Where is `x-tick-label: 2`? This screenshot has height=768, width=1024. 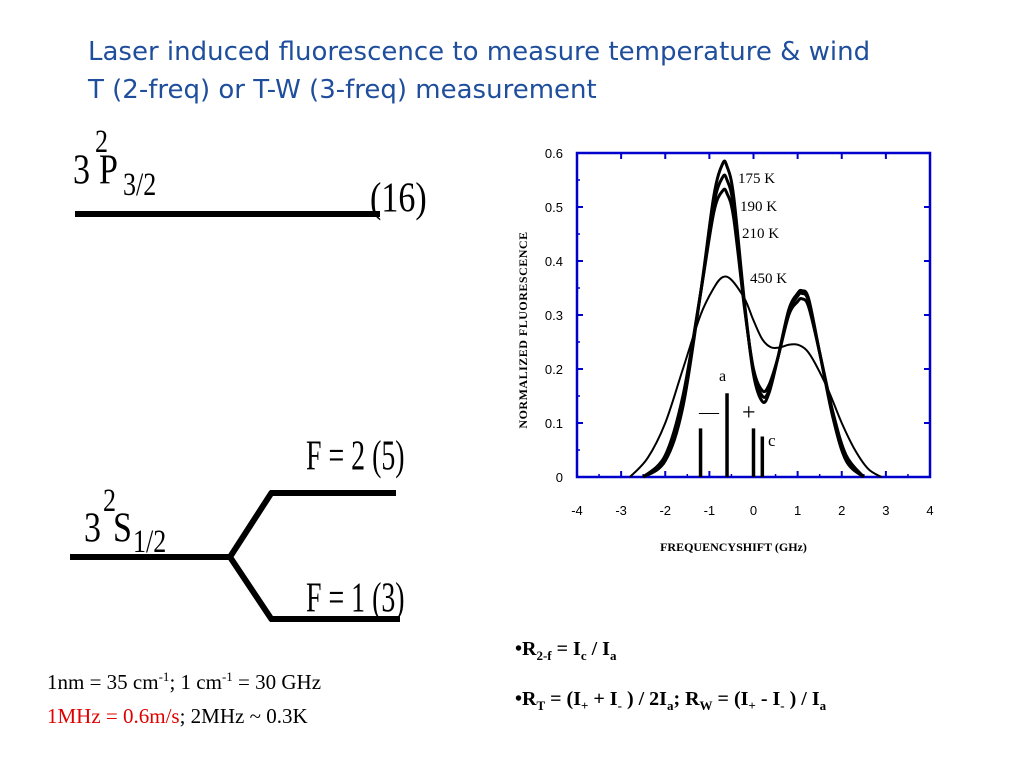 x-tick-label: 2 is located at coordinates (841, 510).